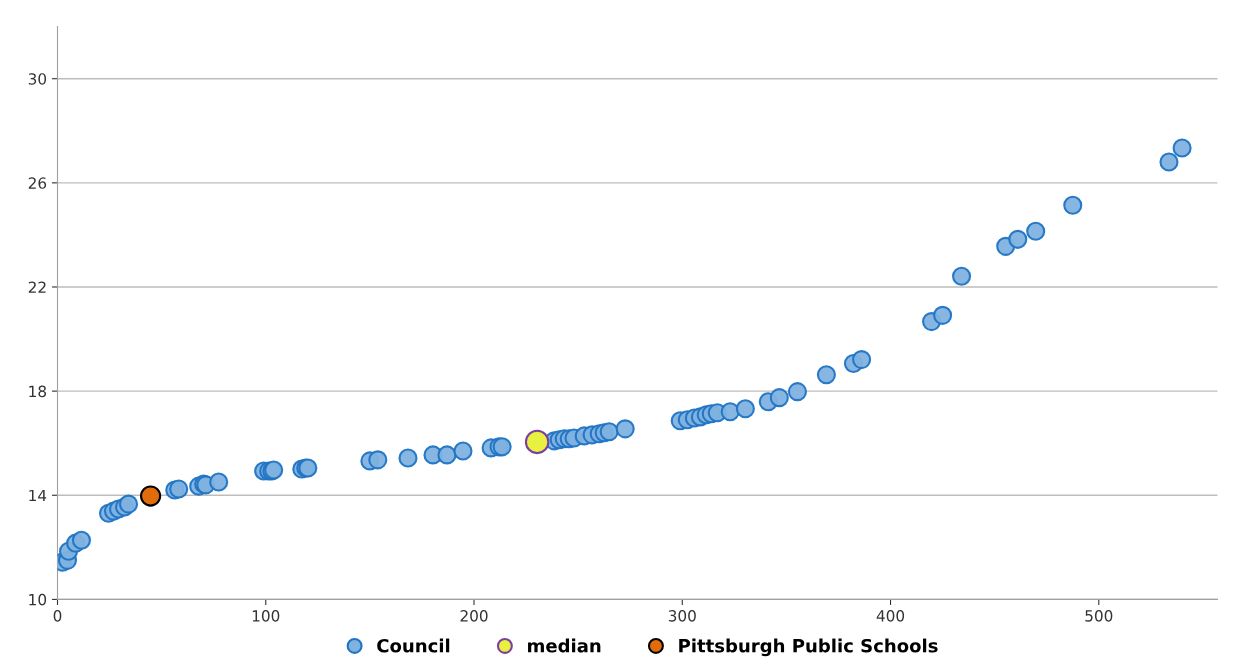 The height and width of the screenshot is (666, 1250). I want to click on legend-label: Council, so click(413, 645).